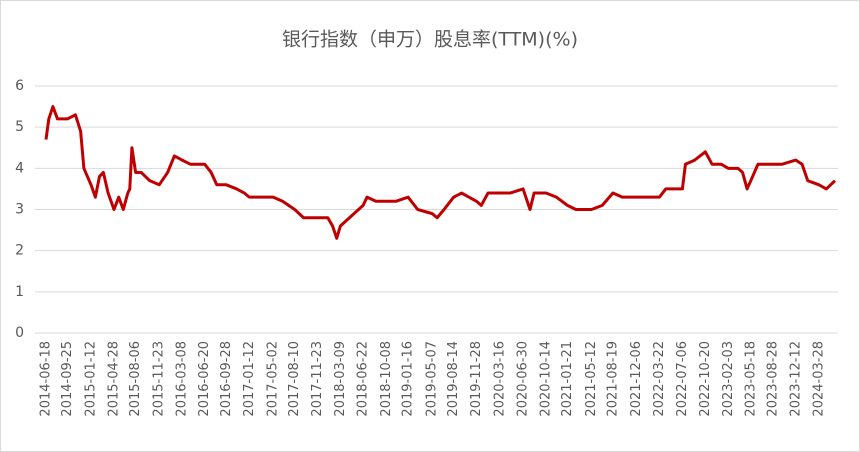 This screenshot has width=860, height=452. Describe the element at coordinates (612, 379) in the screenshot. I see `x-tick-label: 2021-08-19` at that location.